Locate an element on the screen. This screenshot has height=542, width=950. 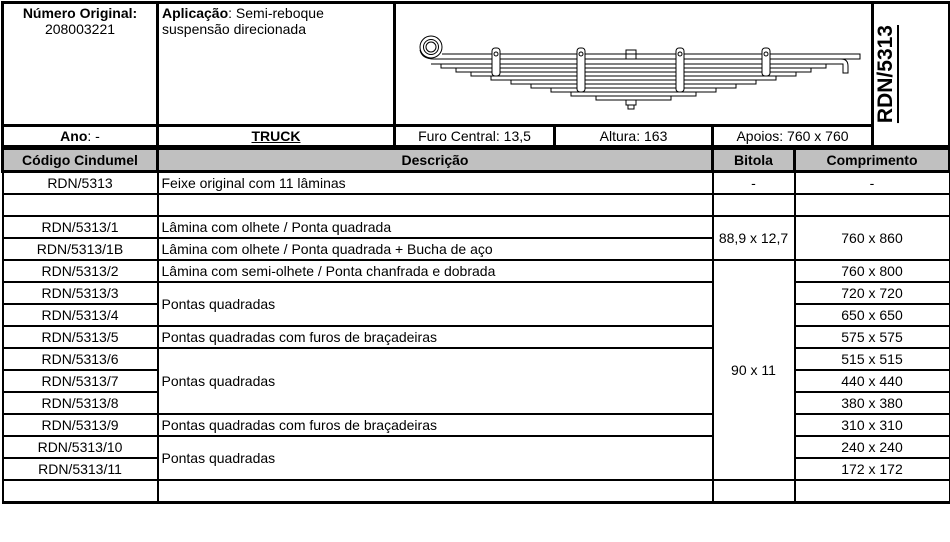
code-cell: RDN/5313/2 is located at coordinates (80, 271).